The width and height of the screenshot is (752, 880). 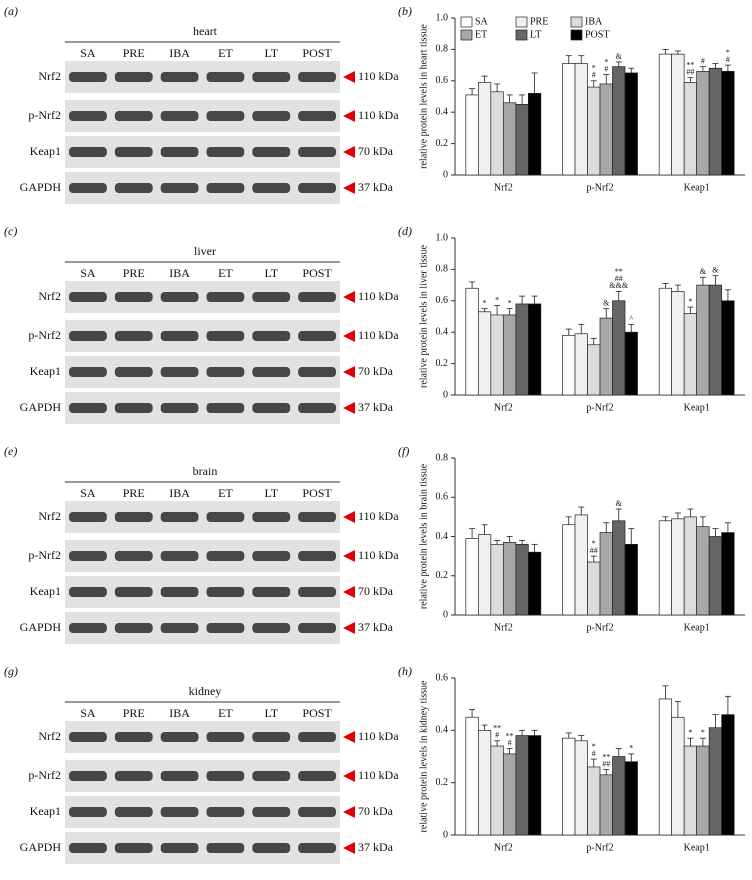 I want to click on y-tick-label: 0.2, so click(x=442, y=363).